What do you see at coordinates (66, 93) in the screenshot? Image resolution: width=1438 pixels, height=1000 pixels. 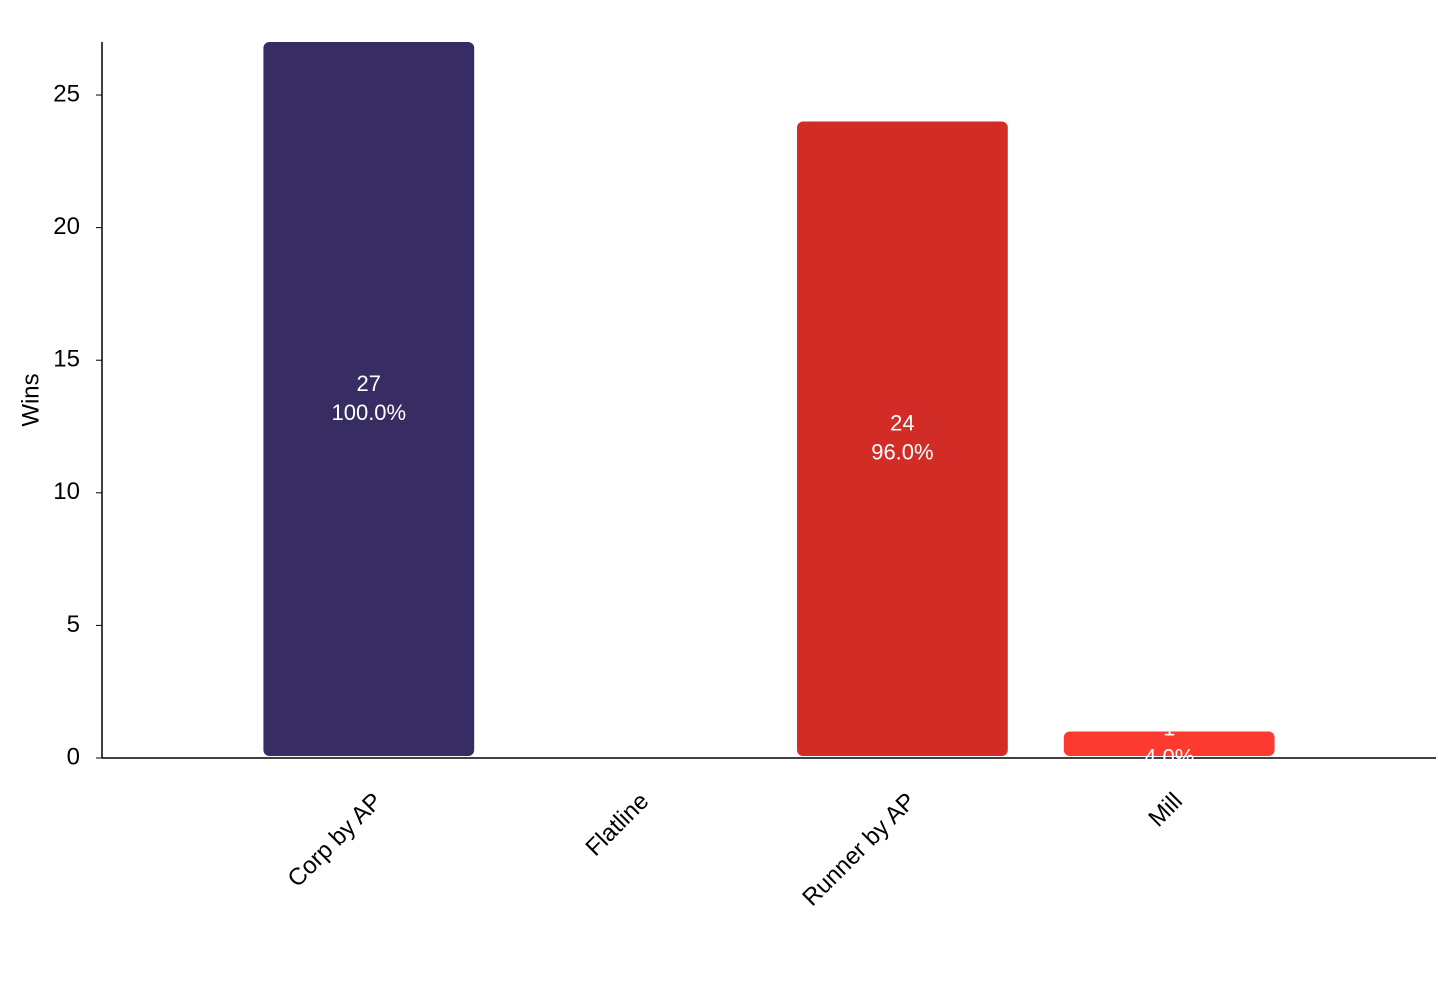 I see `y-tick-label: 25` at bounding box center [66, 93].